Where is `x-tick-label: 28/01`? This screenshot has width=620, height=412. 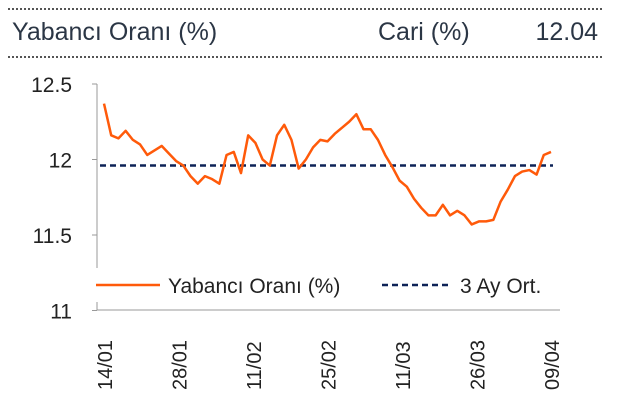
x-tick-label: 28/01 is located at coordinates (181, 365).